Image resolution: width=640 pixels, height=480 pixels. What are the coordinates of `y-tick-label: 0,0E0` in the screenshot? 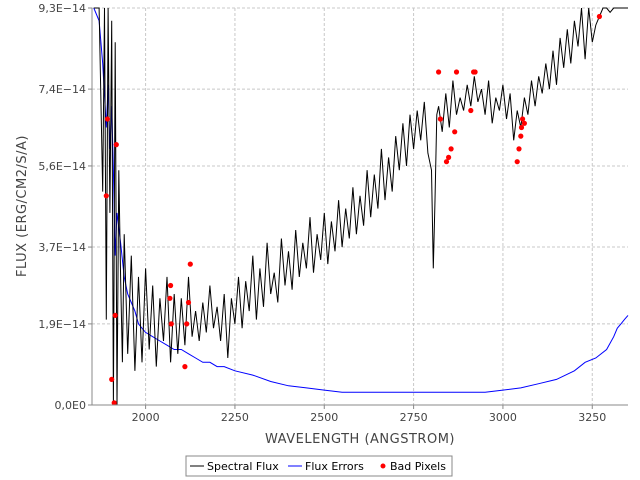 It's located at (70, 405).